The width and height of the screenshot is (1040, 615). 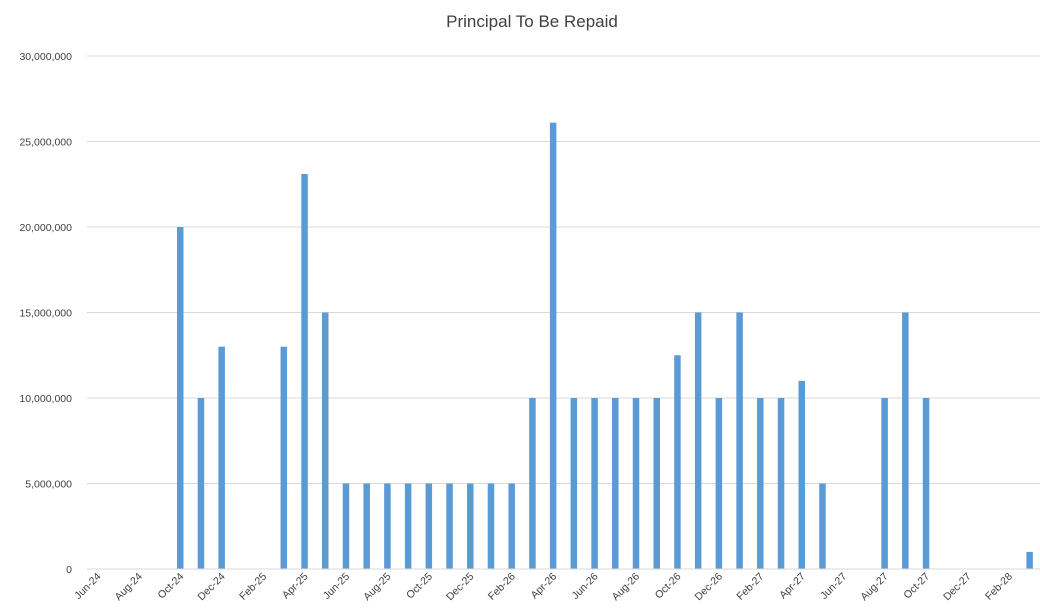 What do you see at coordinates (585, 586) in the screenshot?
I see `x-tick-label: Jun-26` at bounding box center [585, 586].